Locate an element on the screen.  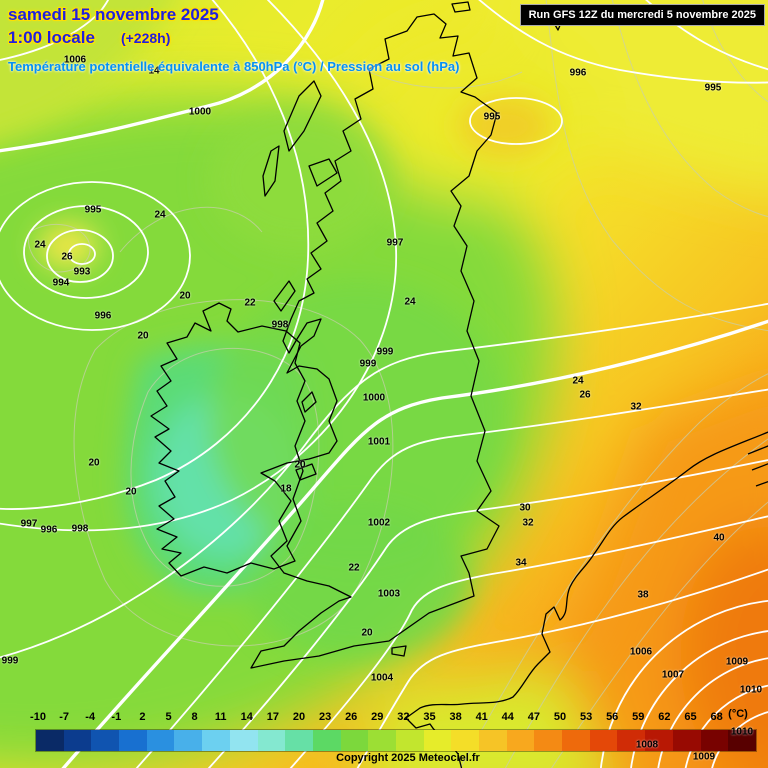
run-info-box: Run GFS 12Z du mercredi 5 novembre 2025 is located at coordinates (642, 15).